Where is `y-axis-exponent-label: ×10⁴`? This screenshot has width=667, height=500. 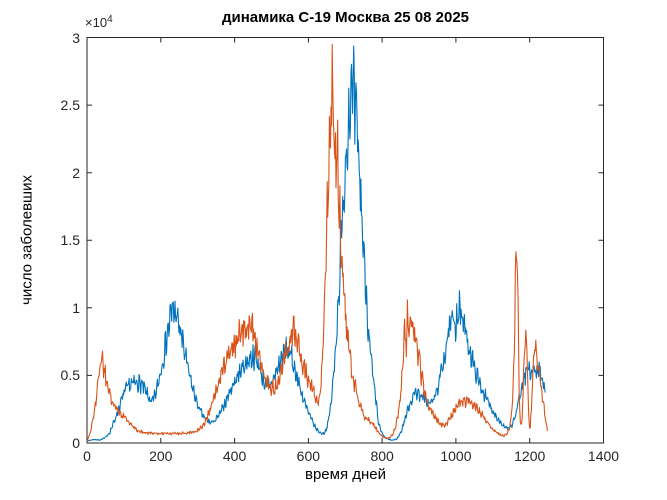 y-axis-exponent-label: ×10⁴ is located at coordinates (99, 22).